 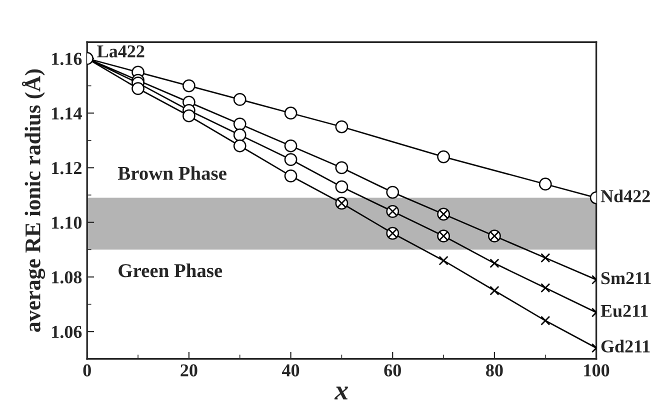 What do you see at coordinates (67, 332) in the screenshot?
I see `y-tick-label: 1.06` at bounding box center [67, 332].